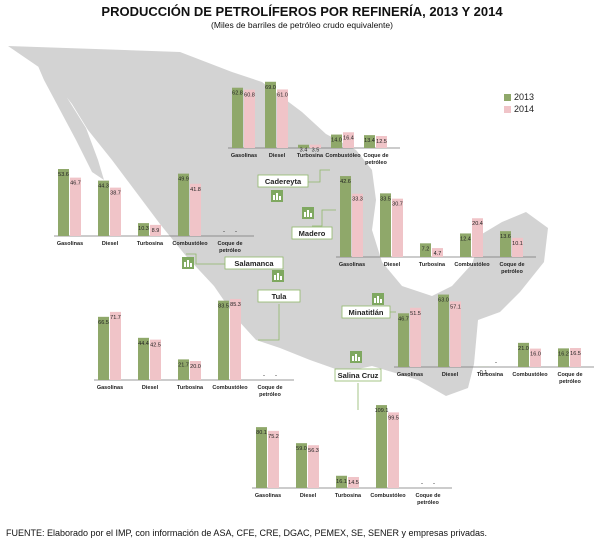 The width and height of the screenshot is (604, 553). Describe the element at coordinates (428, 503) in the screenshot. I see `refinery-salina-cruz-category-coque-de-petroleo-line2: petróleo` at that location.